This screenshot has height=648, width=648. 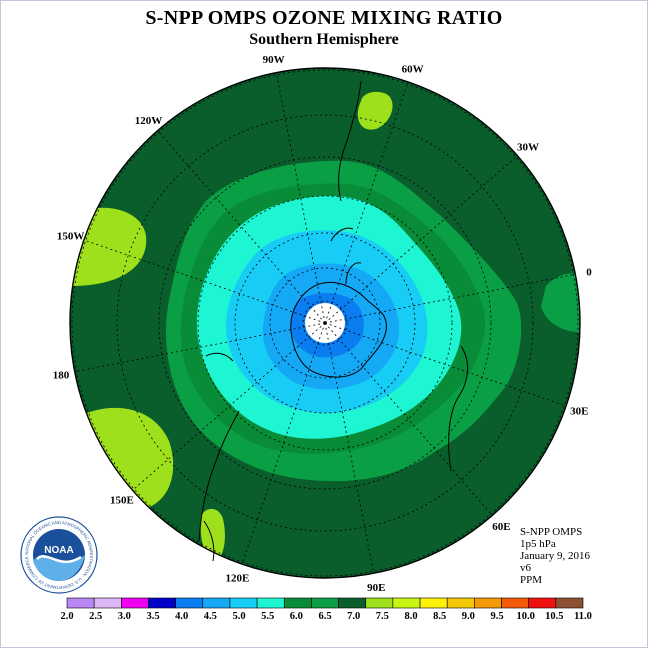 What do you see at coordinates (71, 236) in the screenshot?
I see `lon-label-150W: 150W` at bounding box center [71, 236].